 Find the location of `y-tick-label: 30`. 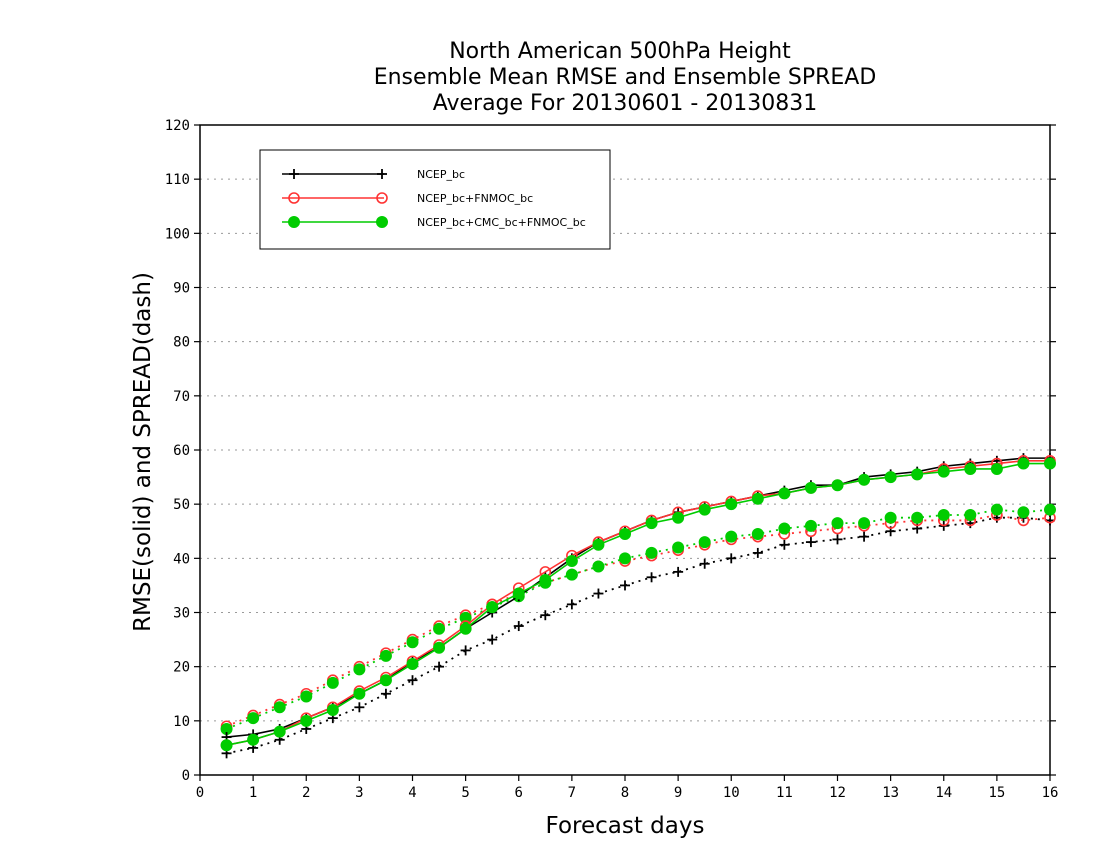

y-tick-label: 30 is located at coordinates (181, 614).